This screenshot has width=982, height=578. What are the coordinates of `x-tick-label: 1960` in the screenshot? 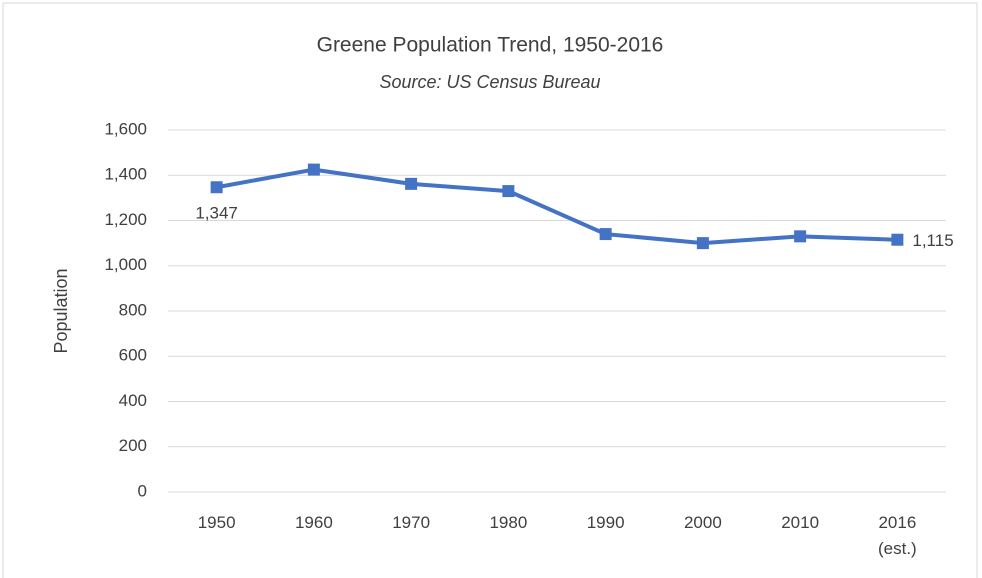 It's located at (313, 522).